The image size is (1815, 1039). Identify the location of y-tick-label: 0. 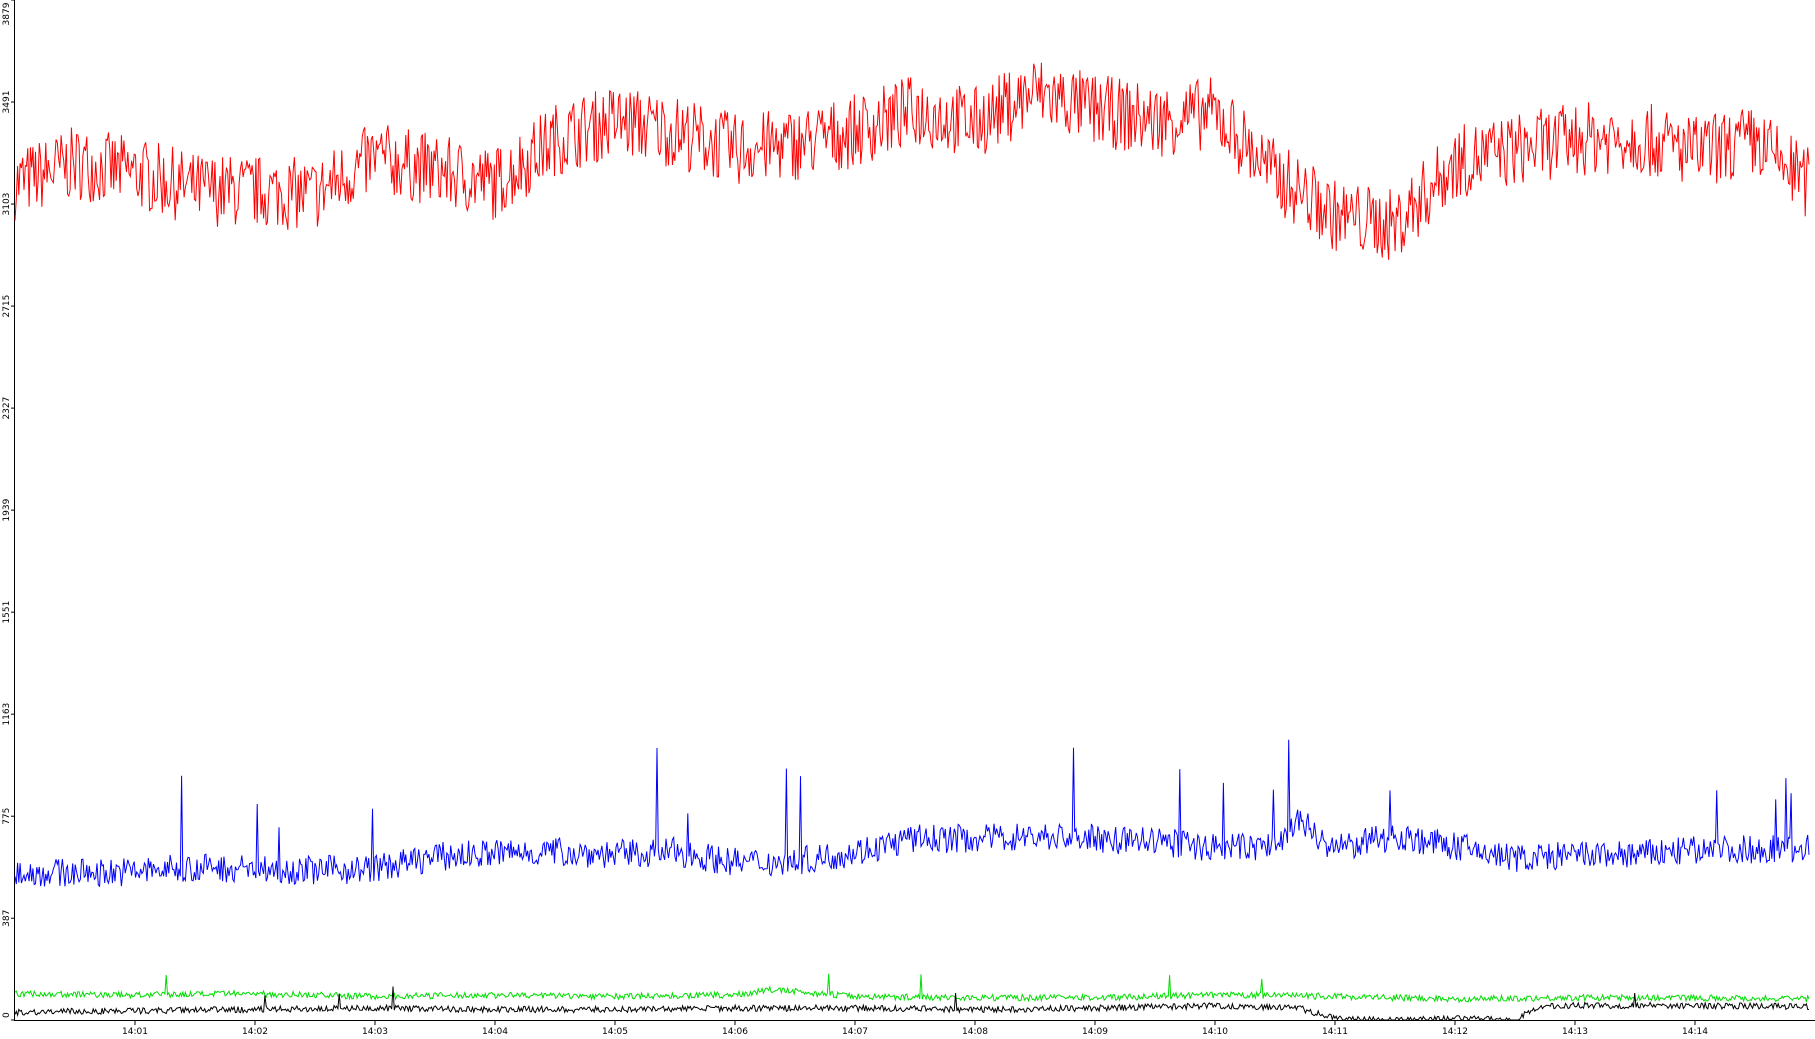
(7, 1015).